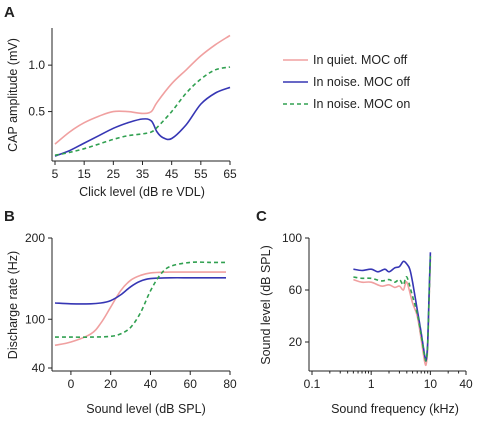 The image size is (482, 421). Describe the element at coordinates (230, 384) in the screenshot. I see `x-tick-label: 80` at that location.